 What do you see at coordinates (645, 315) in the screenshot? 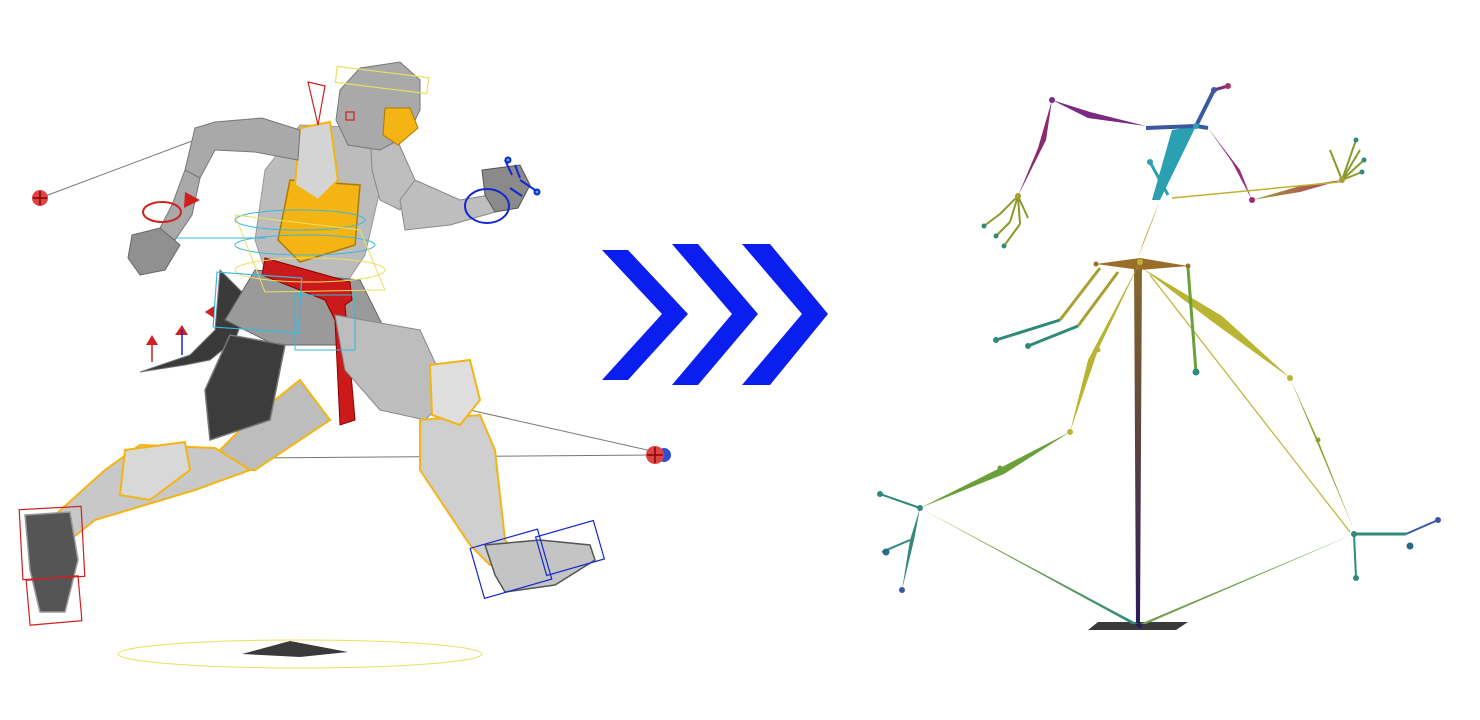
I see `chevron-icon` at bounding box center [645, 315].